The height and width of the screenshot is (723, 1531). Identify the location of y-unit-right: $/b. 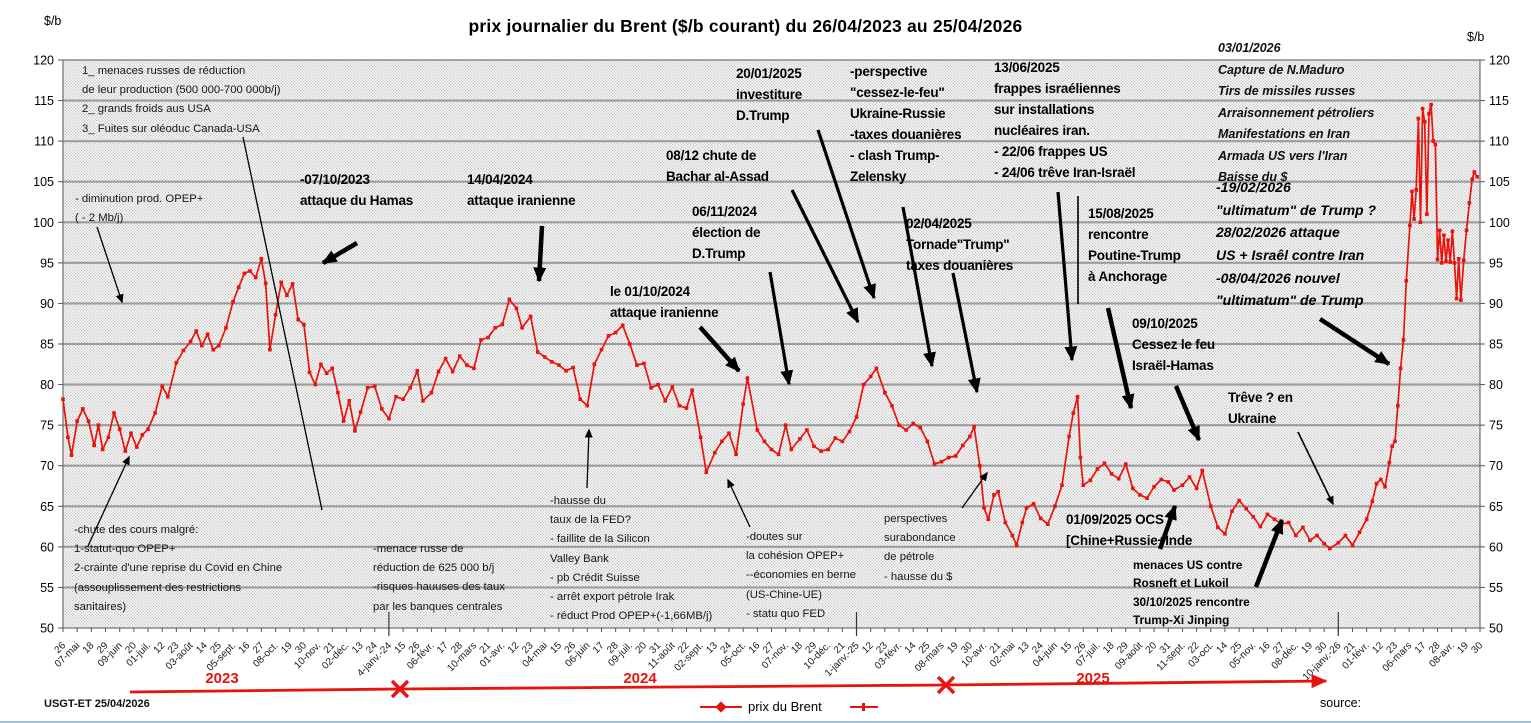
(1476, 37).